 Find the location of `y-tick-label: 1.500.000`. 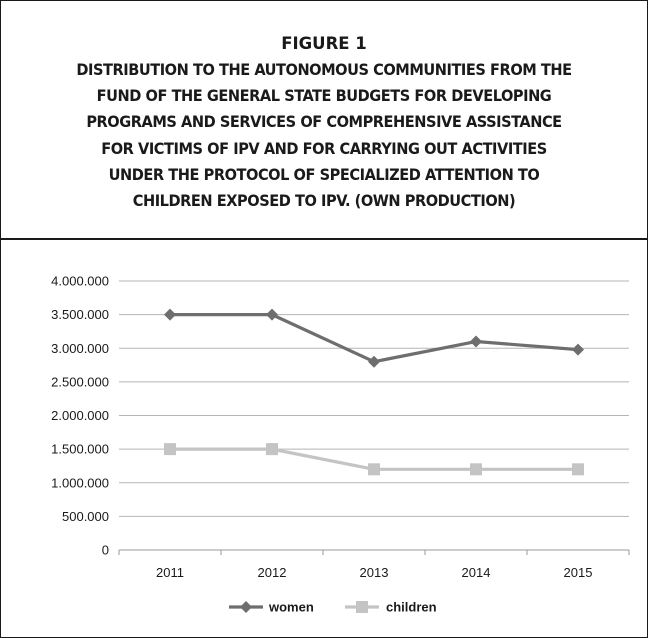

y-tick-label: 1.500.000 is located at coordinates (80, 449).